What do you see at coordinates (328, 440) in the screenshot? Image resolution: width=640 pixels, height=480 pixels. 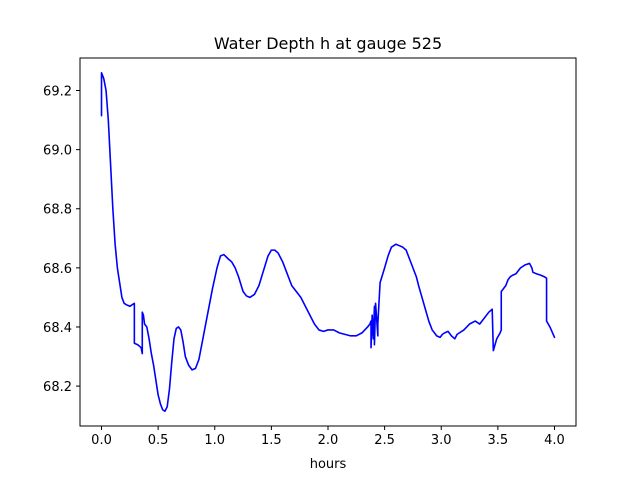 I see `x-tick-label: 2.0` at bounding box center [328, 440].